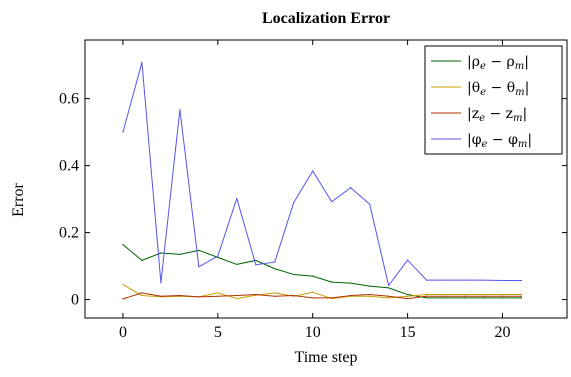  Describe the element at coordinates (473, 88) in the screenshot. I see `legend-label-part: |θ` at that location.